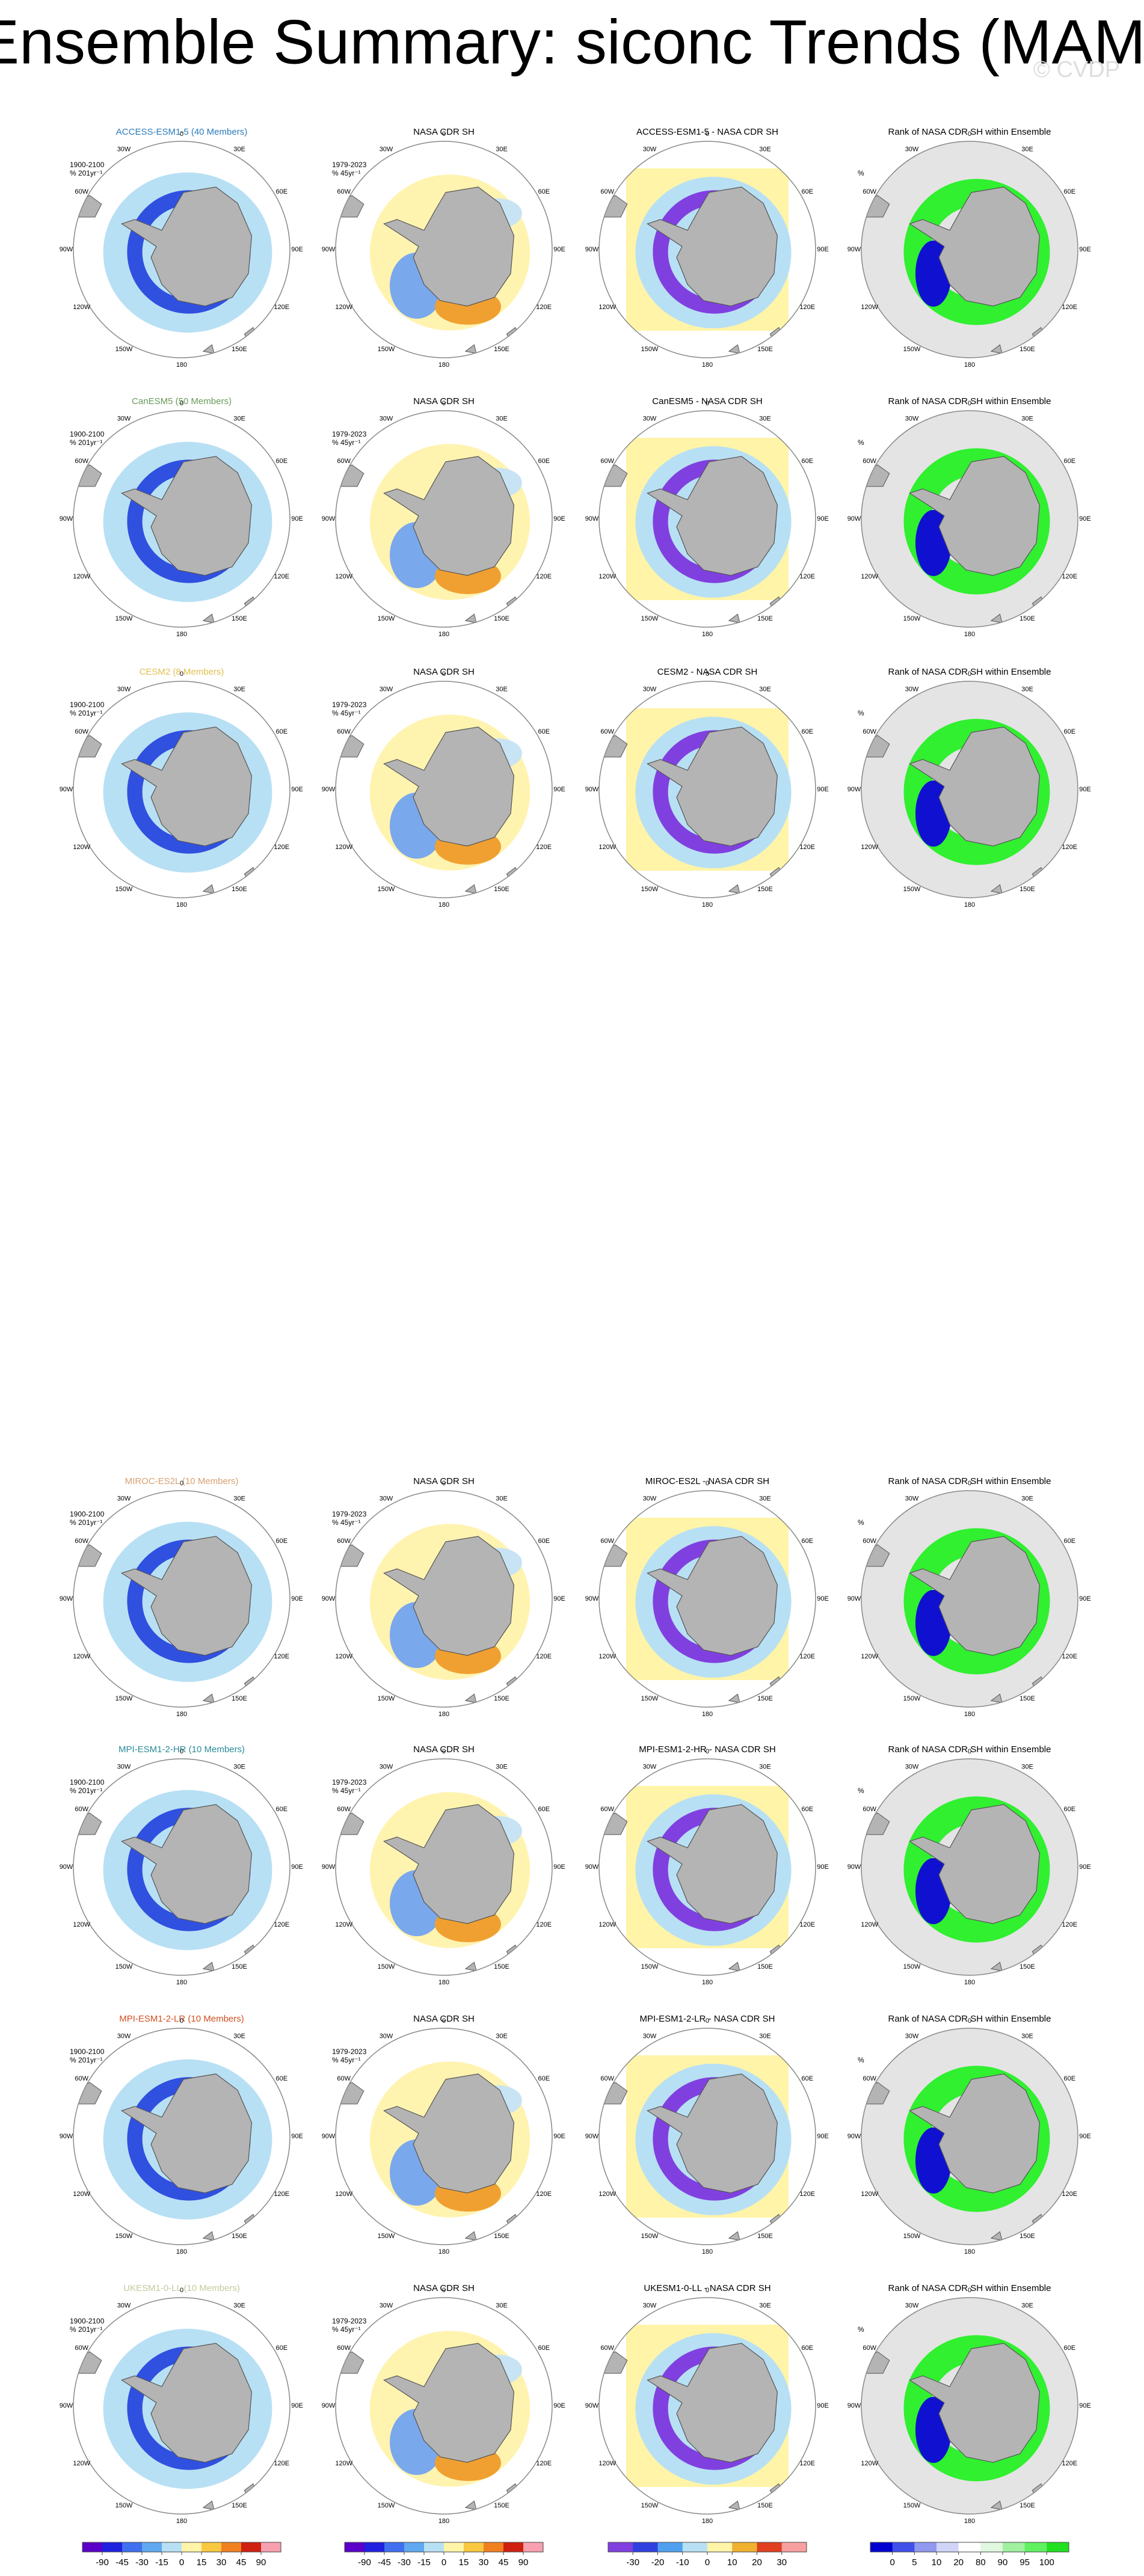  Describe the element at coordinates (1046, 2562) in the screenshot. I see `colorbar-label: 100` at that location.